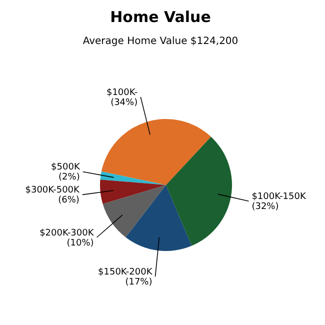 Image resolution: width=325 pixels, height=325 pixels. I want to click on chart-title: Home Value, so click(160, 17).